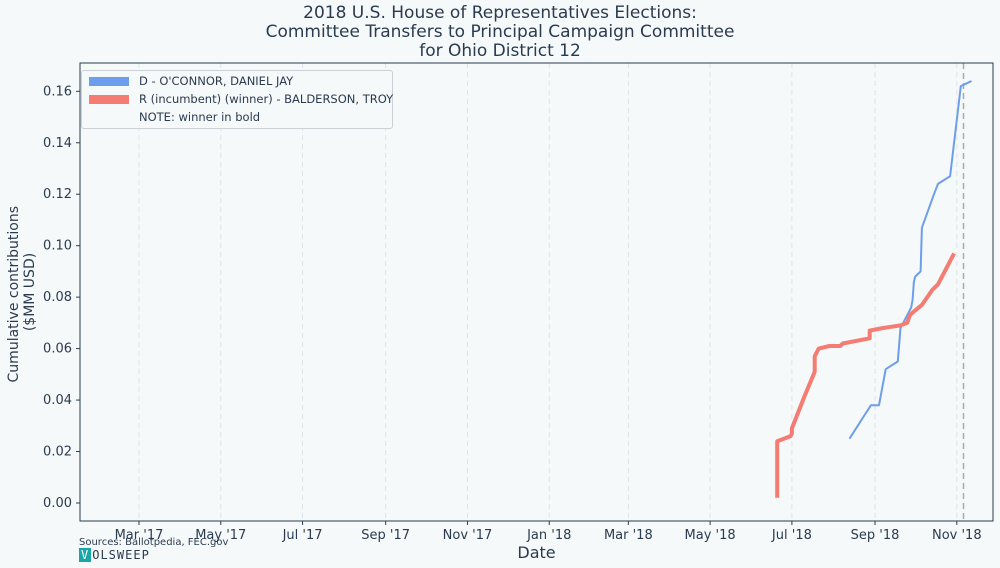  What do you see at coordinates (109, 81) in the screenshot?
I see `legend-swatch-oconnor` at bounding box center [109, 81].